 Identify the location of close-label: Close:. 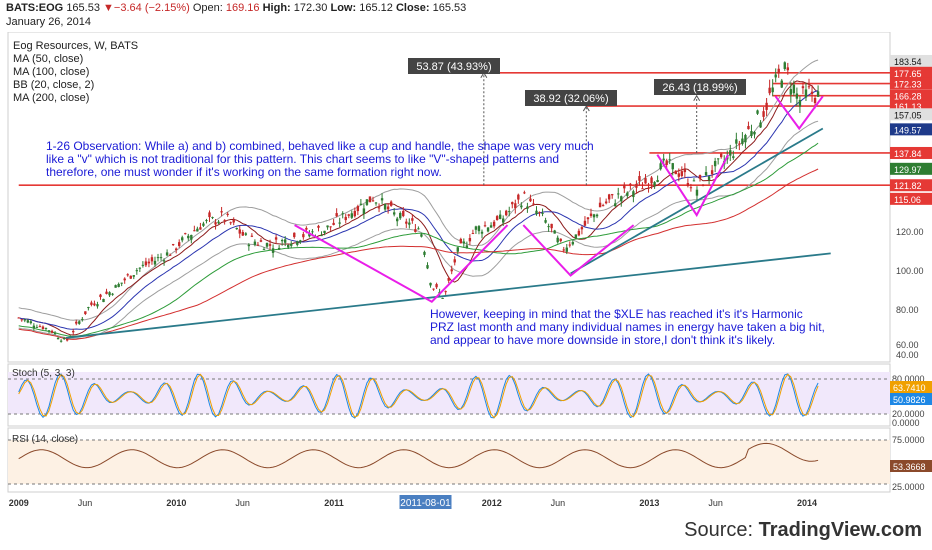
(412, 8).